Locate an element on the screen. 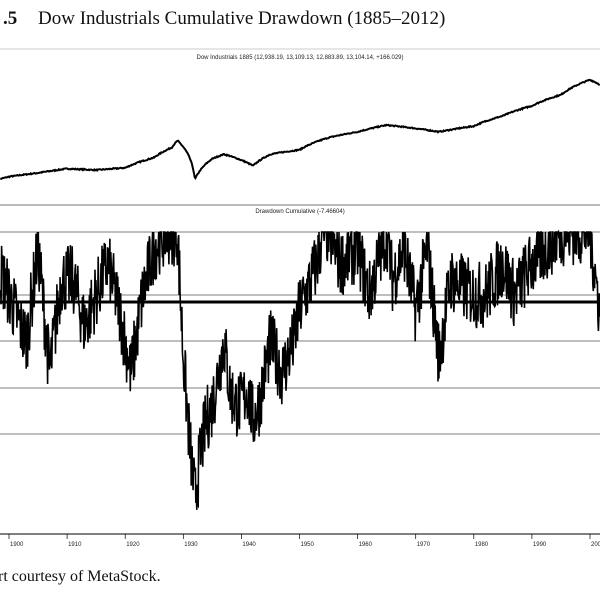  x-tick-label: 1930 is located at coordinates (191, 545).